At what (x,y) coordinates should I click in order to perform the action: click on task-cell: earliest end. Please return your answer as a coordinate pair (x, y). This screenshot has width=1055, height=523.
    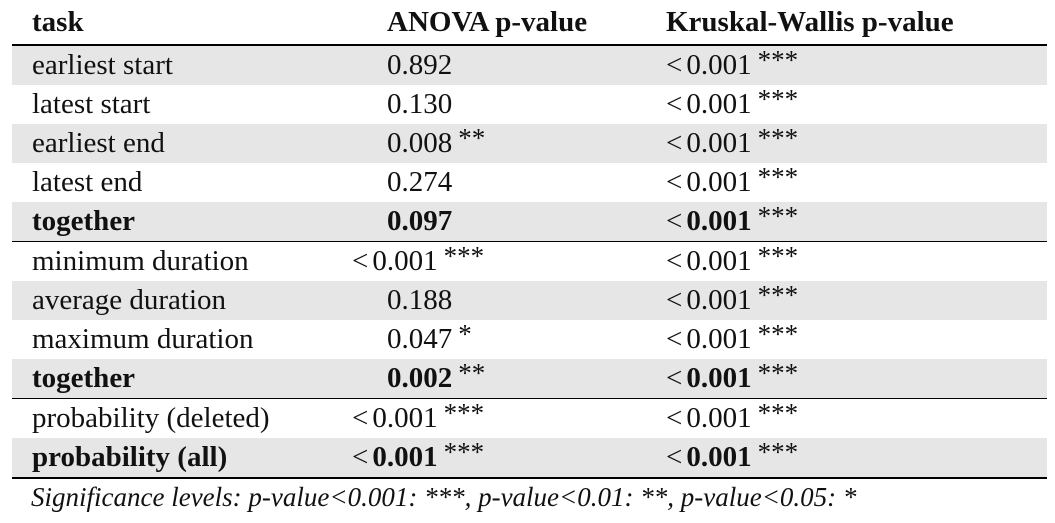
    Looking at the image, I should click on (182, 143).